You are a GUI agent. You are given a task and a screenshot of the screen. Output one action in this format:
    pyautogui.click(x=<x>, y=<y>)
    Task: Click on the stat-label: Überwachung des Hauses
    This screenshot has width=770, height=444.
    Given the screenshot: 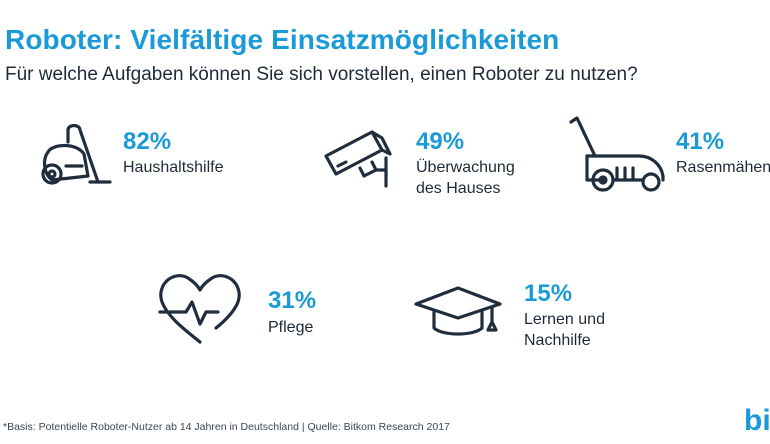 What is the action you would take?
    pyautogui.click(x=476, y=178)
    